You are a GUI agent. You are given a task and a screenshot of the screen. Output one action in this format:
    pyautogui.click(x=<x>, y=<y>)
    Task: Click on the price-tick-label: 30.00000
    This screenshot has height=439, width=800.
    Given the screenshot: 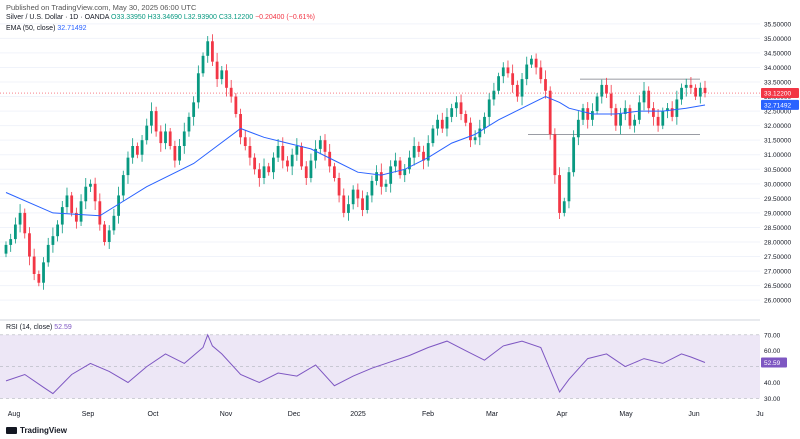 What is the action you would take?
    pyautogui.click(x=777, y=184)
    